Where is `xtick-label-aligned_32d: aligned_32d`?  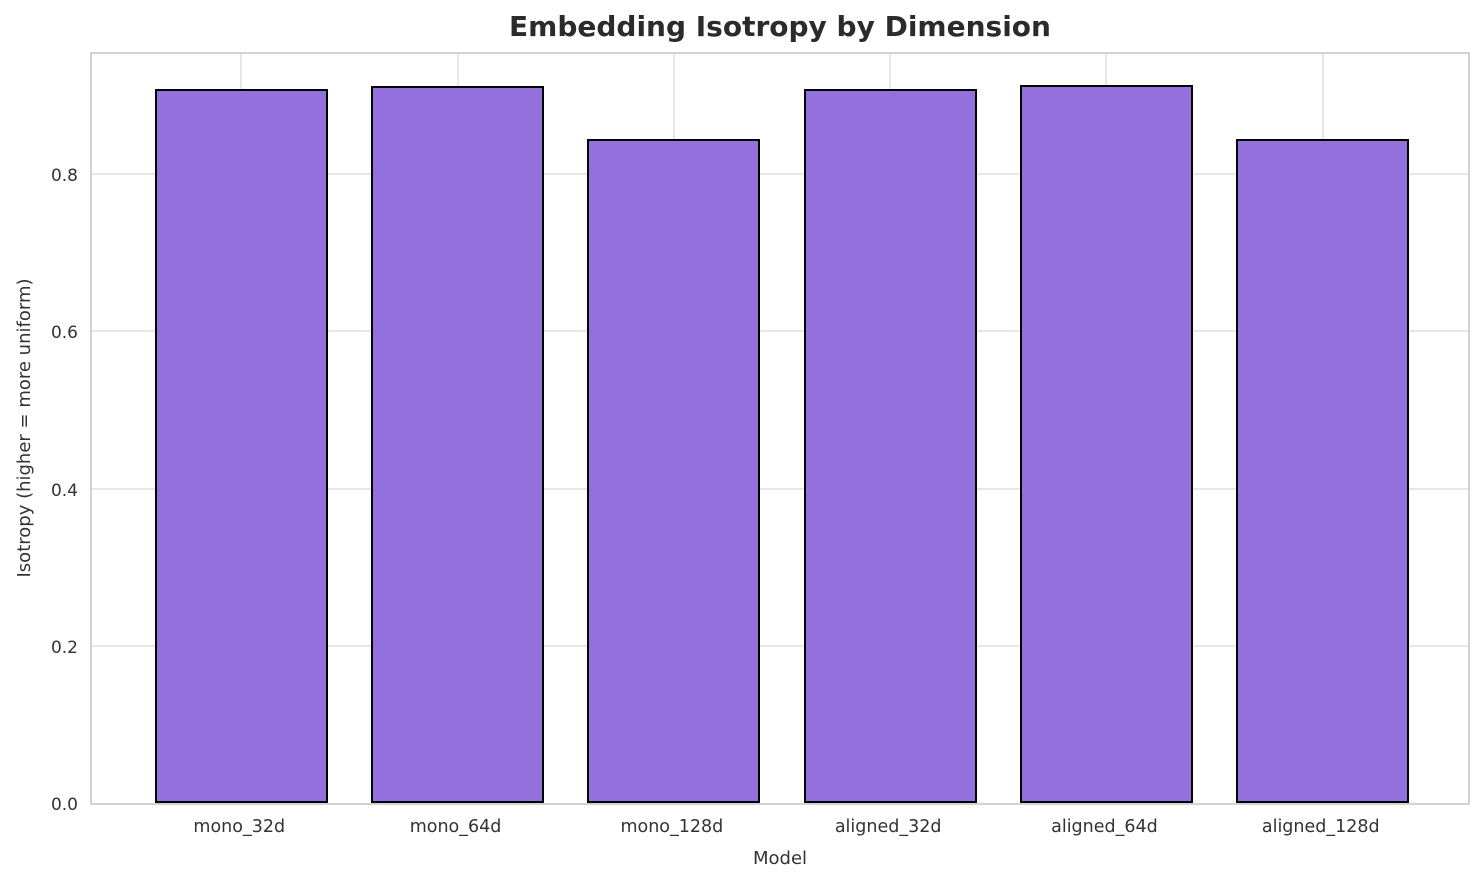 xtick-label-aligned_32d: aligned_32d is located at coordinates (888, 827).